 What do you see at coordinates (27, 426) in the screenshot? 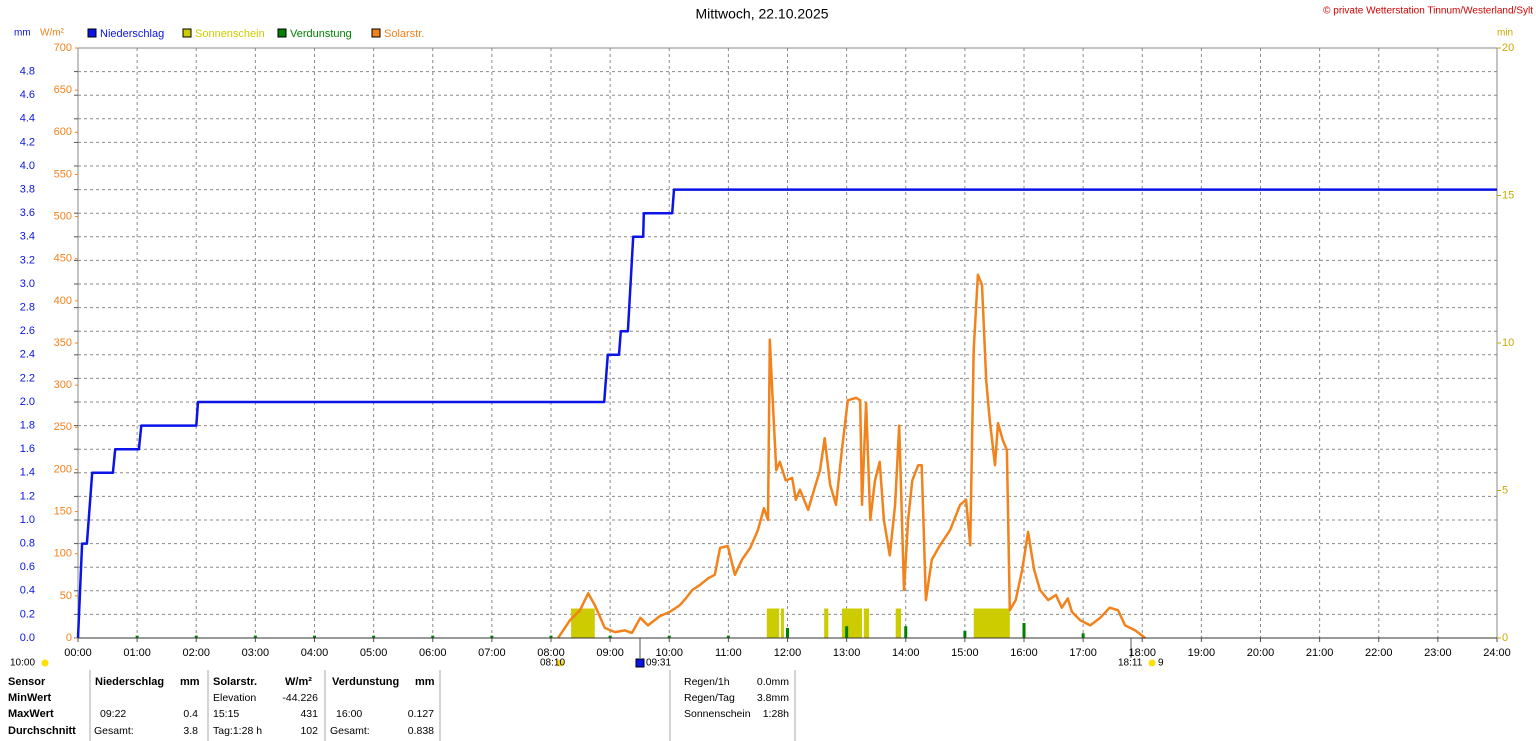
I see `y-tick-label-mm: 1.8` at bounding box center [27, 426].